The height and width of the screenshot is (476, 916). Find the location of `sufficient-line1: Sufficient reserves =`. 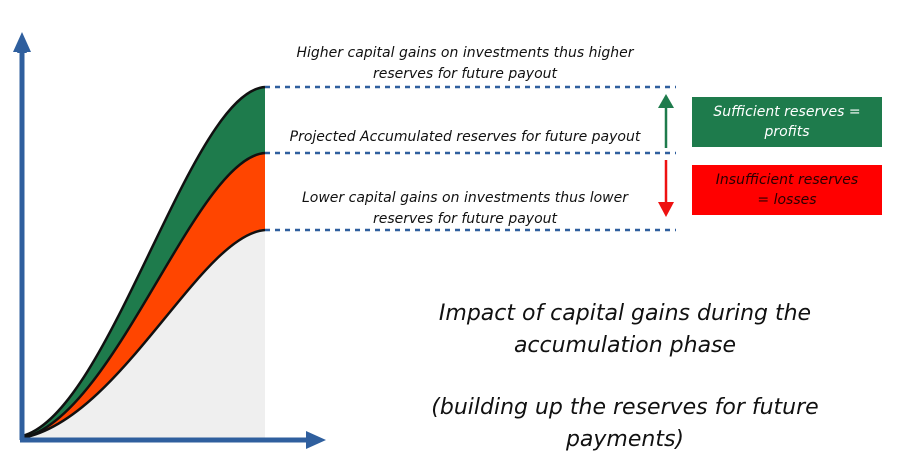

sufficient-line1: Sufficient reserves = is located at coordinates (787, 112).